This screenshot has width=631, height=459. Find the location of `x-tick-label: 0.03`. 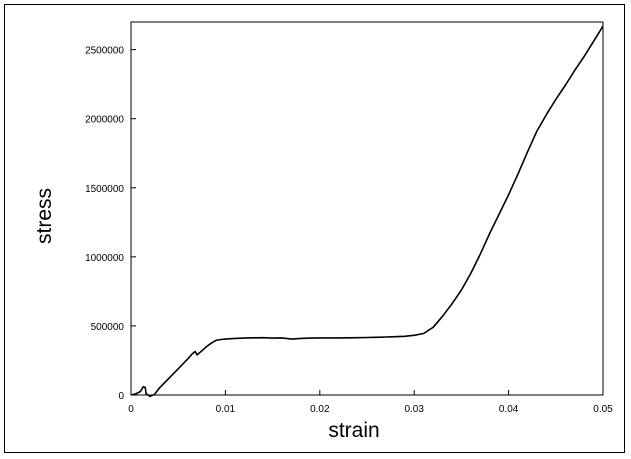

x-tick-label: 0.03 is located at coordinates (414, 409).